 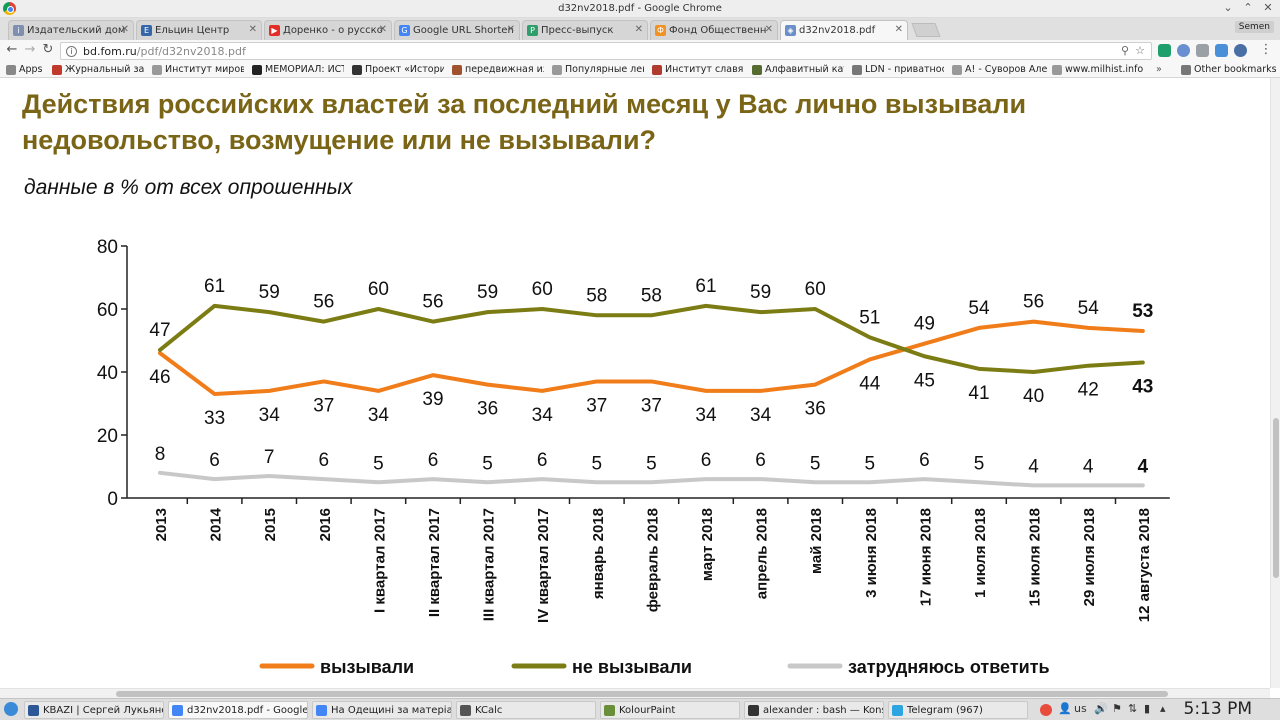 What do you see at coordinates (1186, 70) in the screenshot?
I see `folder-icon` at bounding box center [1186, 70].